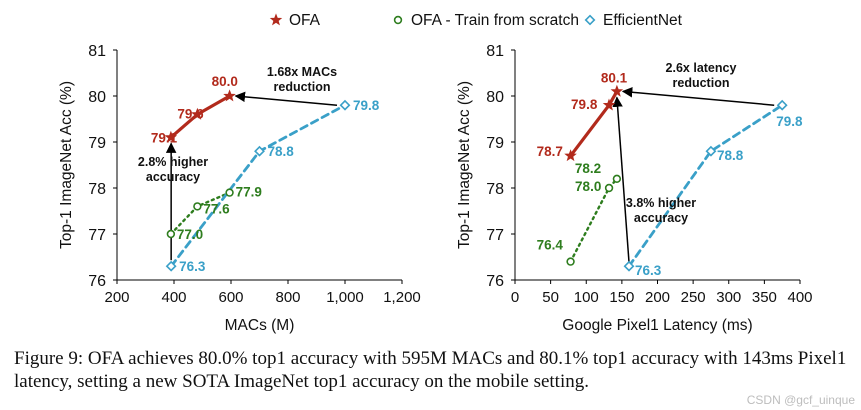 This screenshot has width=861, height=410. I want to click on legend-item: OFA - Train from scratch, so click(486, 20).